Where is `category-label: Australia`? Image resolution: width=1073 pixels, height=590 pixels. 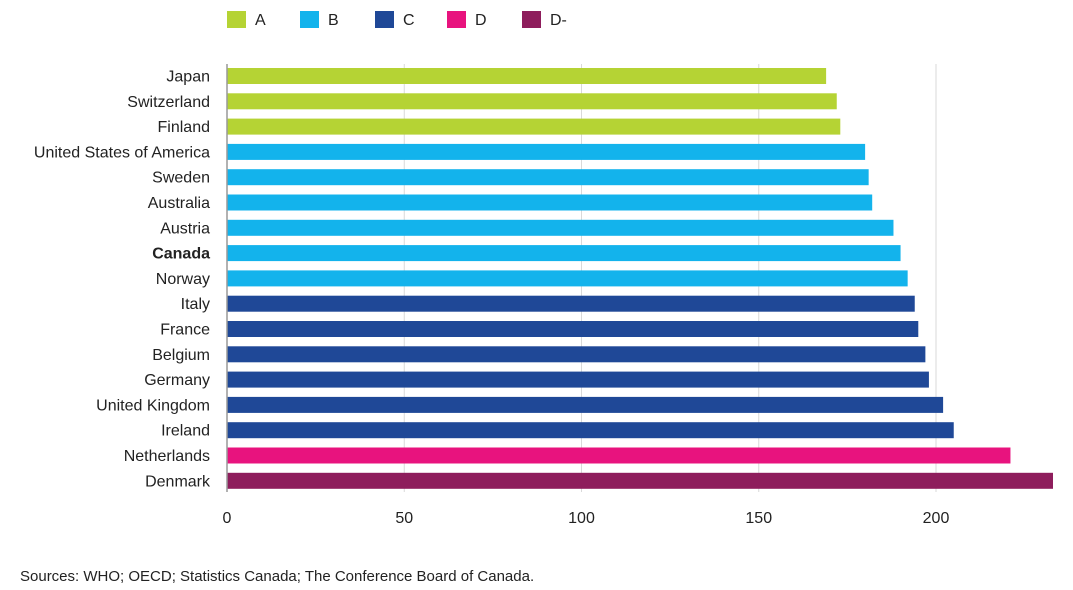
category-label: Australia is located at coordinates (179, 203).